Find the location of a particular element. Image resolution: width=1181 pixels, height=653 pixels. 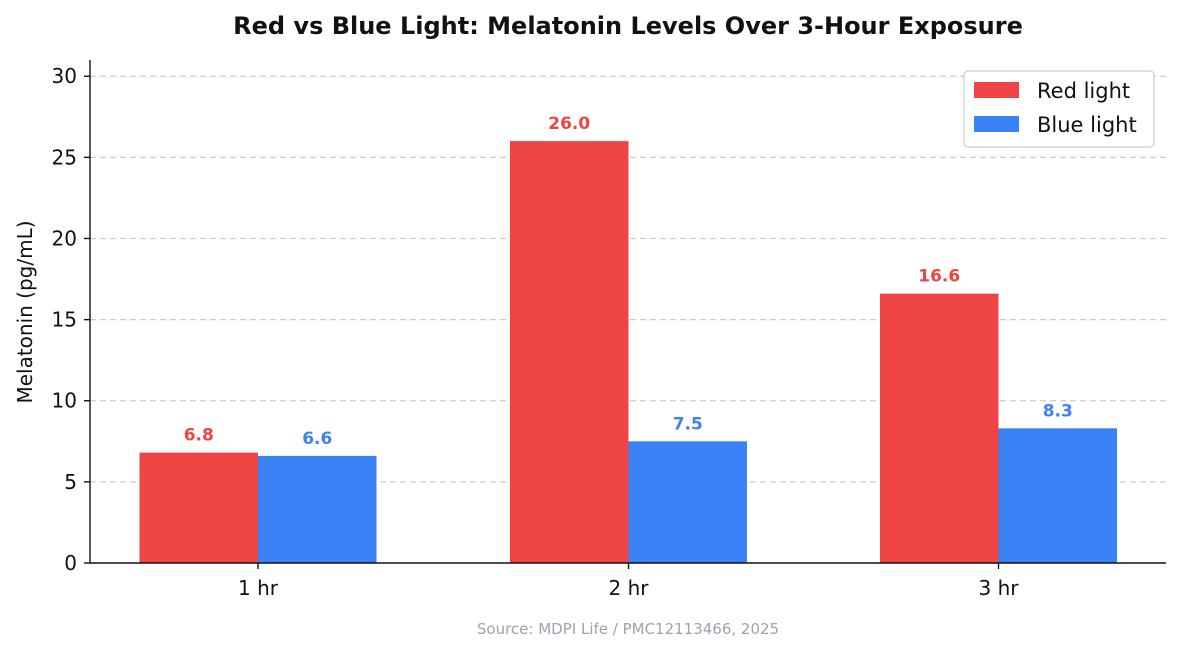

source-note: Source: MDPI Life / PMC12113466, 2025 is located at coordinates (628, 629).